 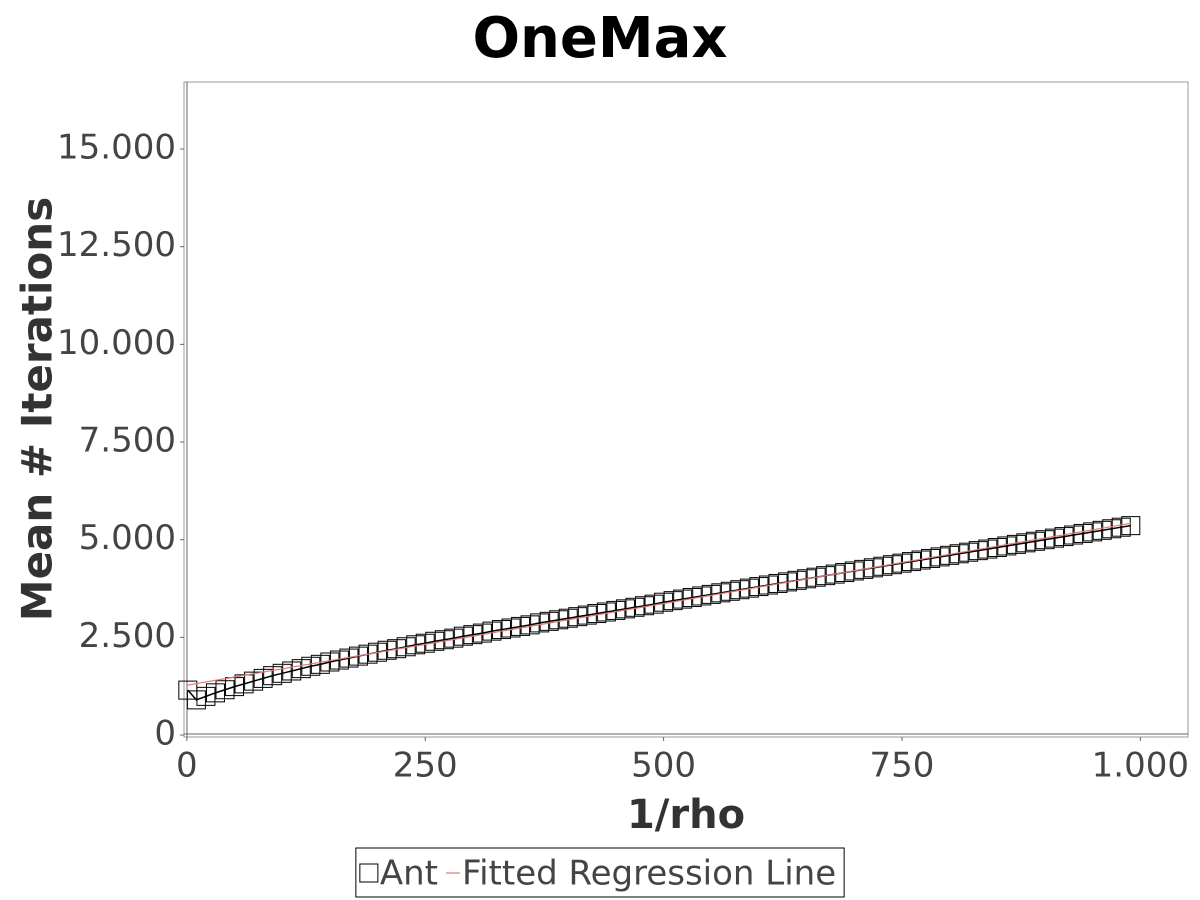 I want to click on y-tick-label: 12.500, so click(x=116, y=245).